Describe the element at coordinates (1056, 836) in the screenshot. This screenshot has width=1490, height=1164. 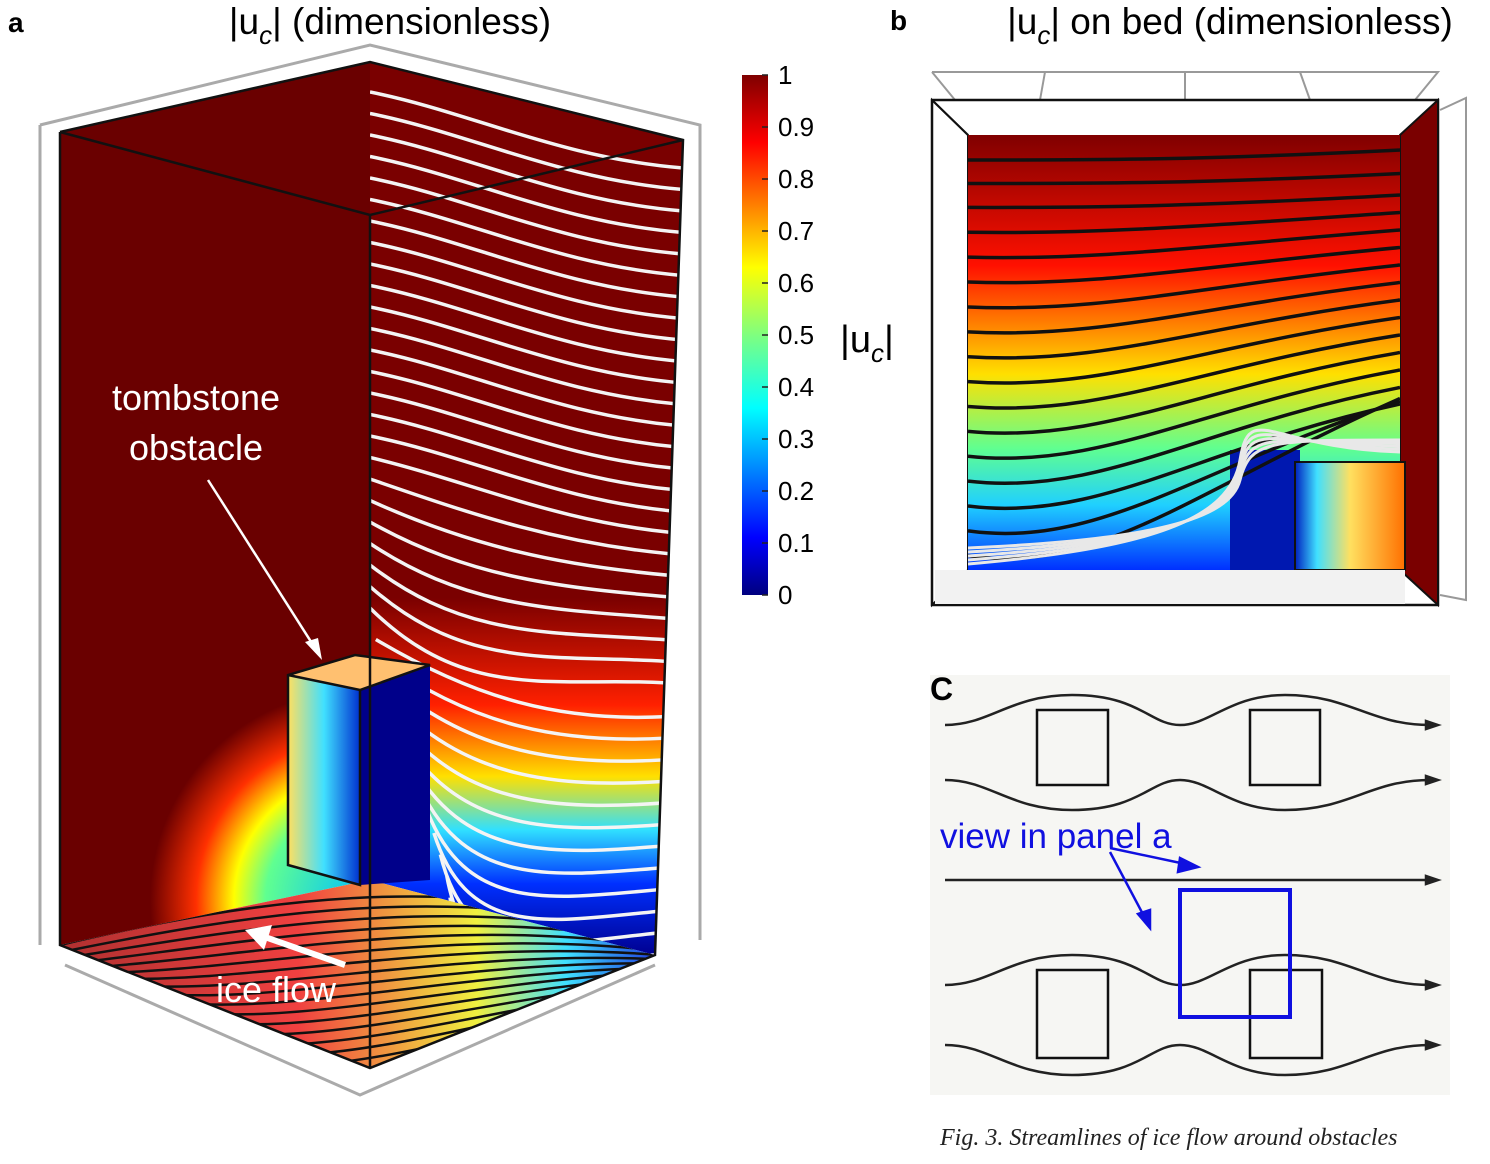
I see `annotation: view in panel a` at that location.